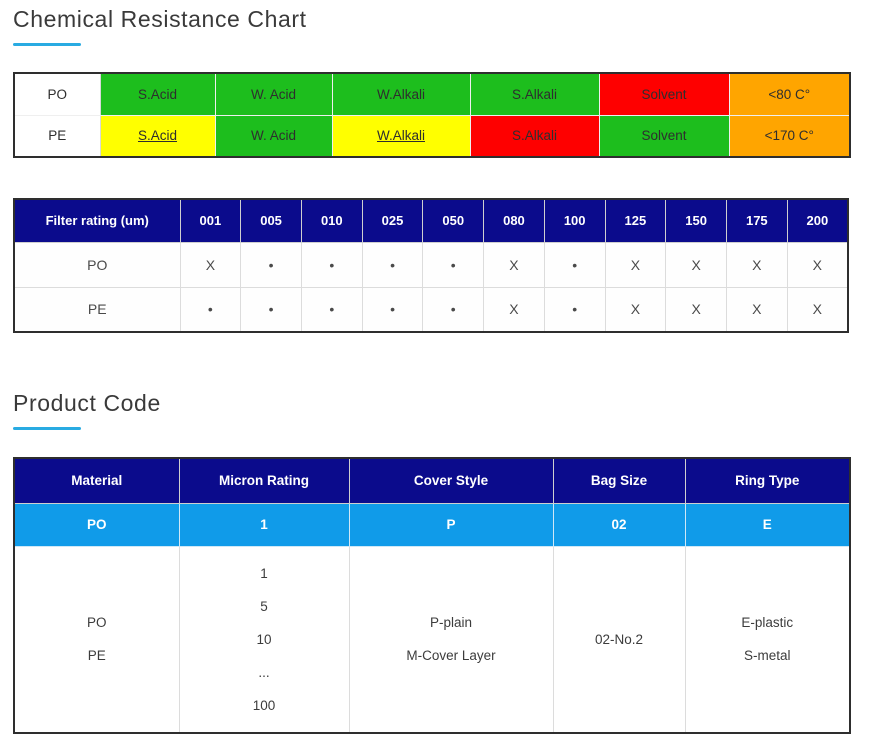  Describe the element at coordinates (451, 524) in the screenshot. I see `product-code-cell: P` at that location.